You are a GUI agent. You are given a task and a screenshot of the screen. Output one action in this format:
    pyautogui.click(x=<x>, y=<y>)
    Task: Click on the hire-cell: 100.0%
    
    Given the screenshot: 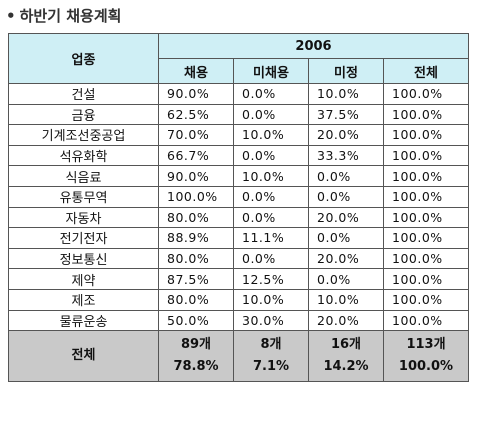 What is the action you would take?
    pyautogui.click(x=196, y=196)
    